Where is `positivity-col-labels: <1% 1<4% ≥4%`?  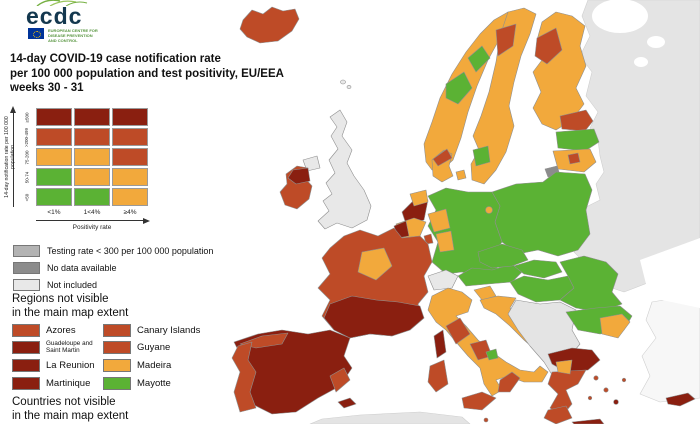
positivity-col-labels: <1% 1<4% ≥4% is located at coordinates (92, 212).